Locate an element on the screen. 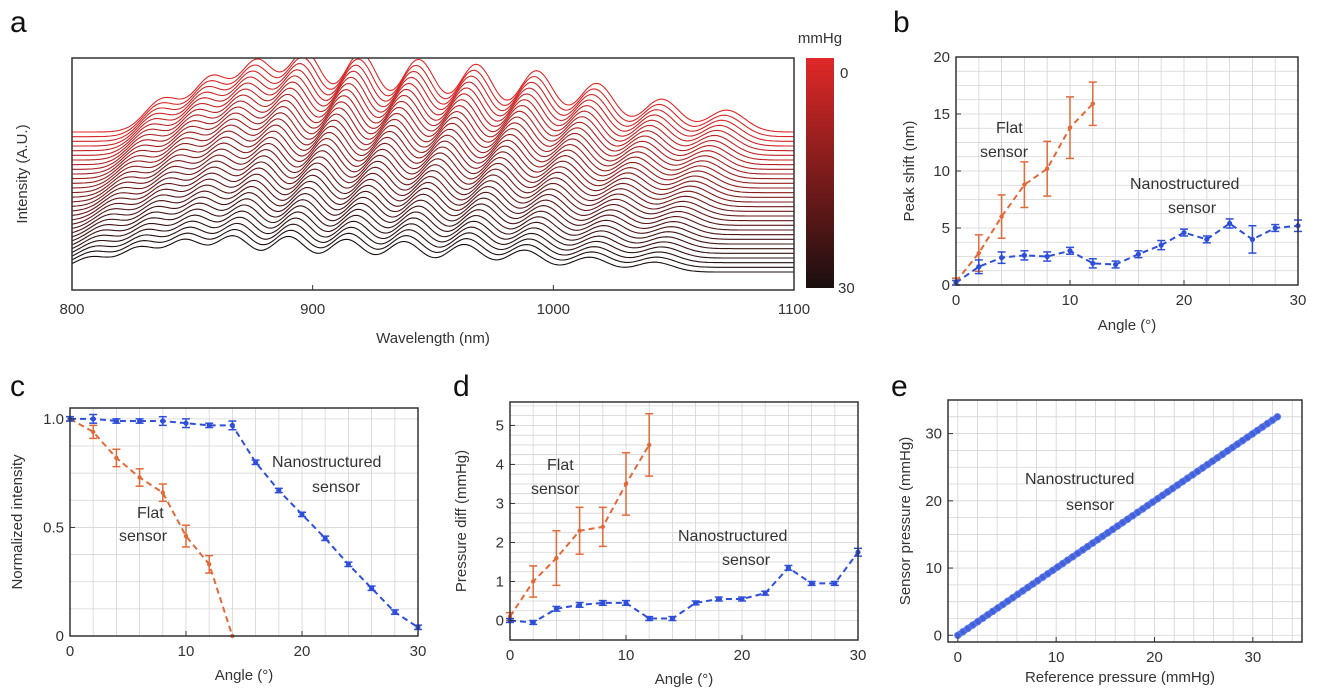 The image size is (1319, 688). panel-letter-c: c is located at coordinates (17, 386).